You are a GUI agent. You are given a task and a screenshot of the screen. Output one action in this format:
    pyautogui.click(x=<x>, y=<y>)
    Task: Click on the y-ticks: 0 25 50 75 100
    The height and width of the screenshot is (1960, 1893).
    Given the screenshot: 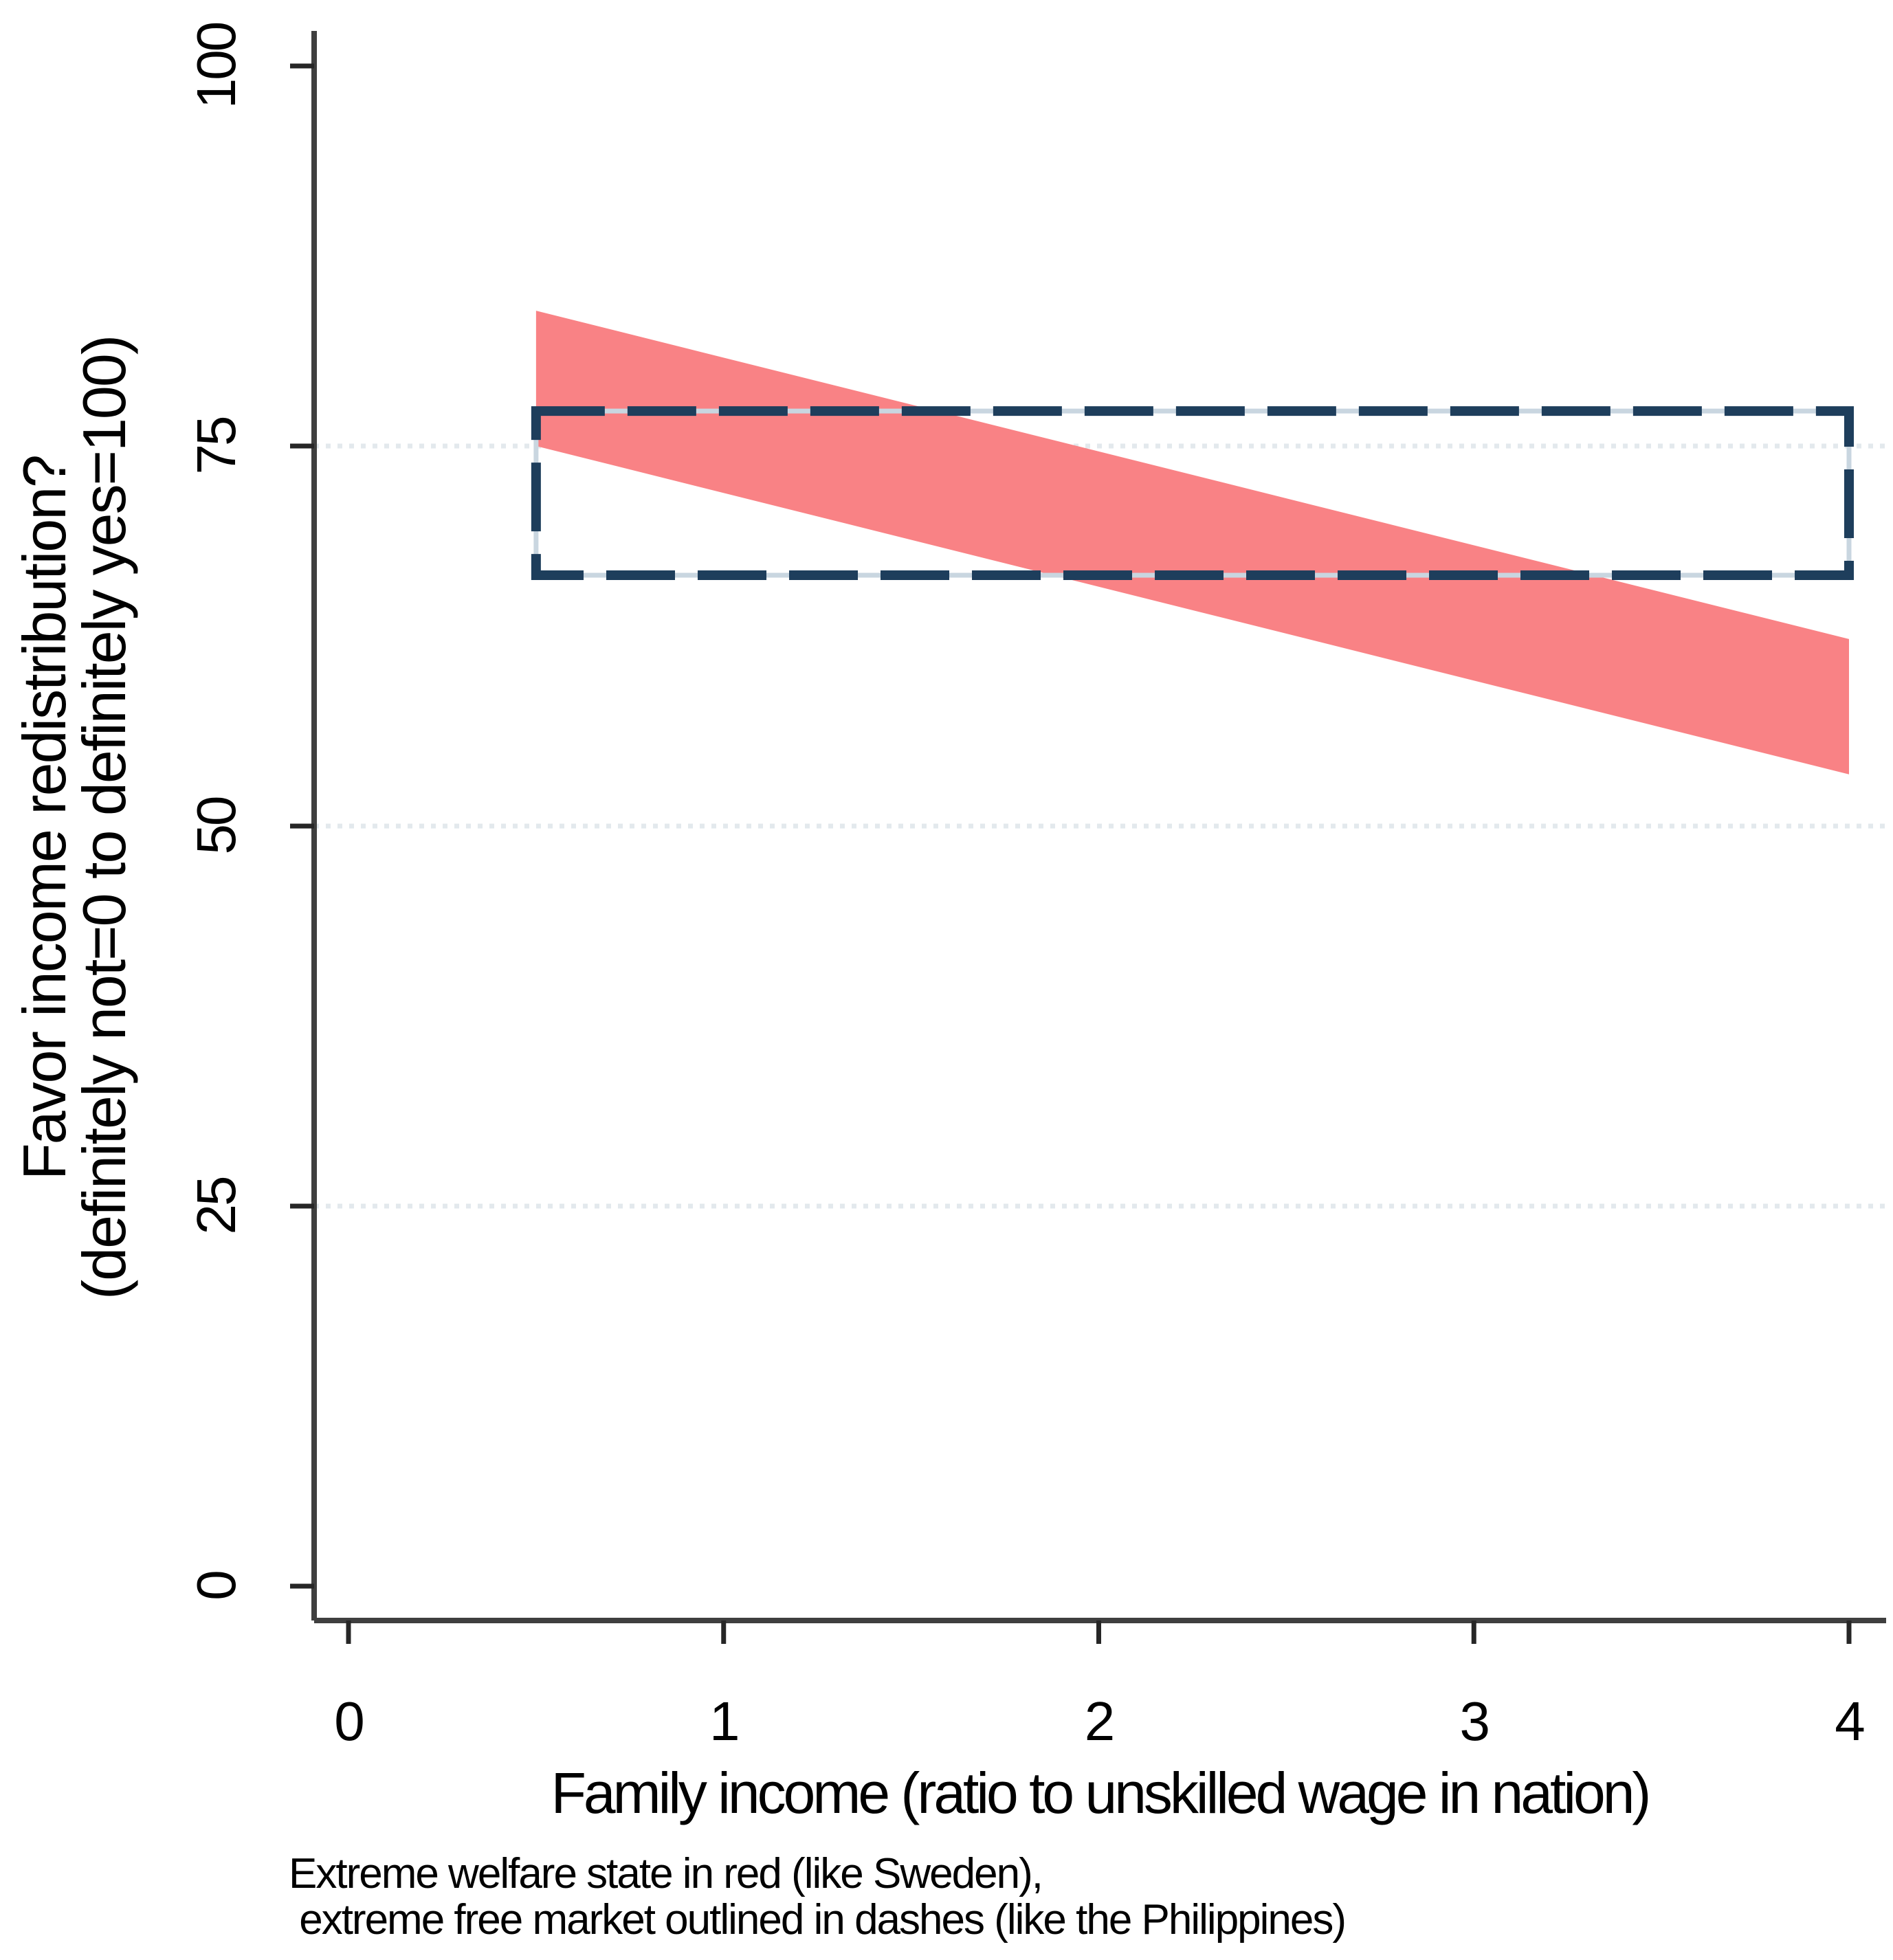 What is the action you would take?
    pyautogui.click(x=250, y=812)
    